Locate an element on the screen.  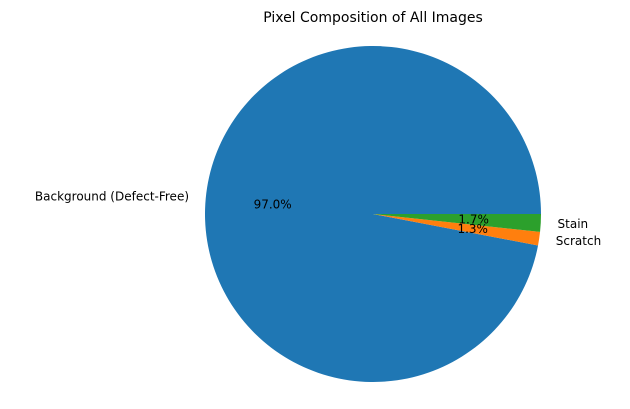
pie-category-label-scratch: Scratch is located at coordinates (578, 241).